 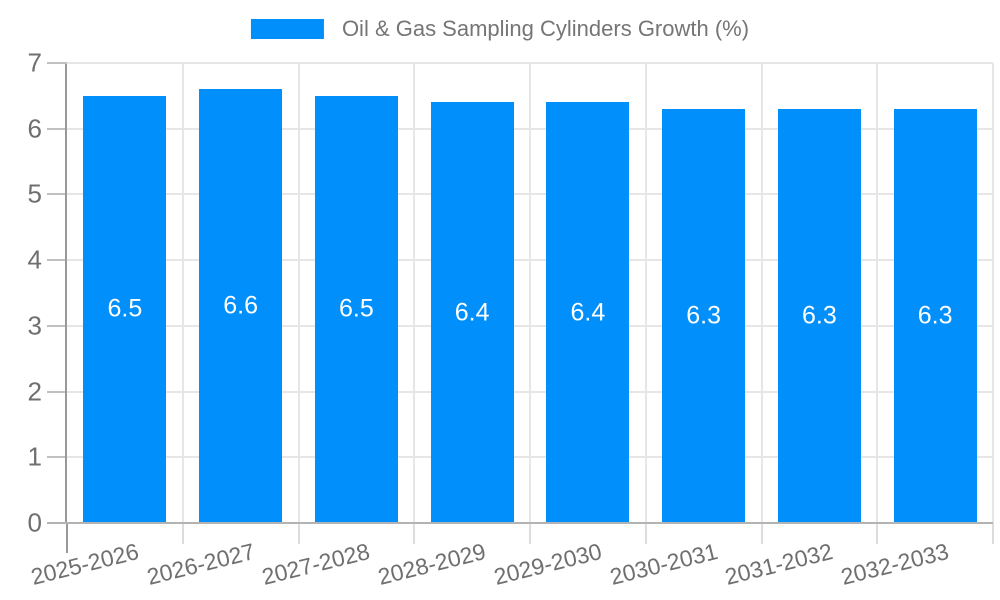 I want to click on y-axis-label: 4, so click(x=34, y=259).